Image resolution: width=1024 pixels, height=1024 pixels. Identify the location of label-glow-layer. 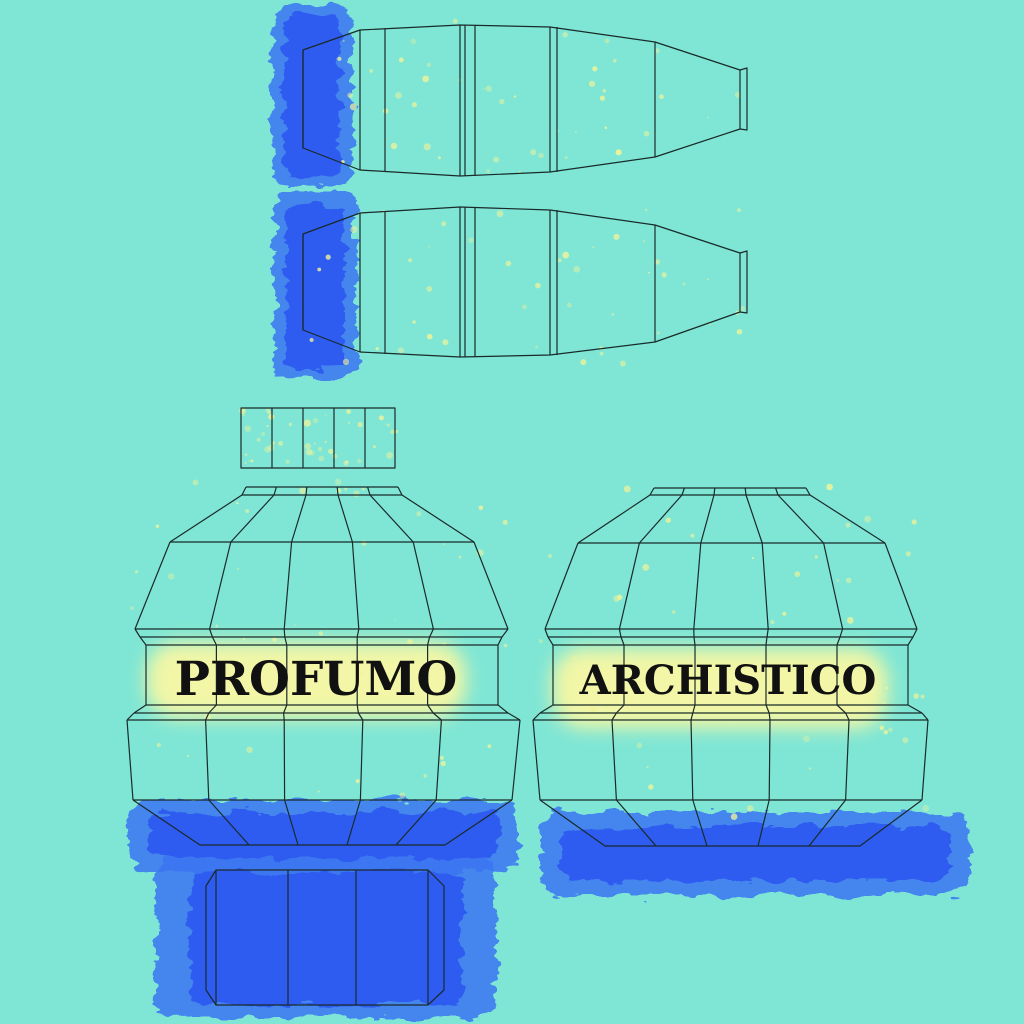
(517, 685).